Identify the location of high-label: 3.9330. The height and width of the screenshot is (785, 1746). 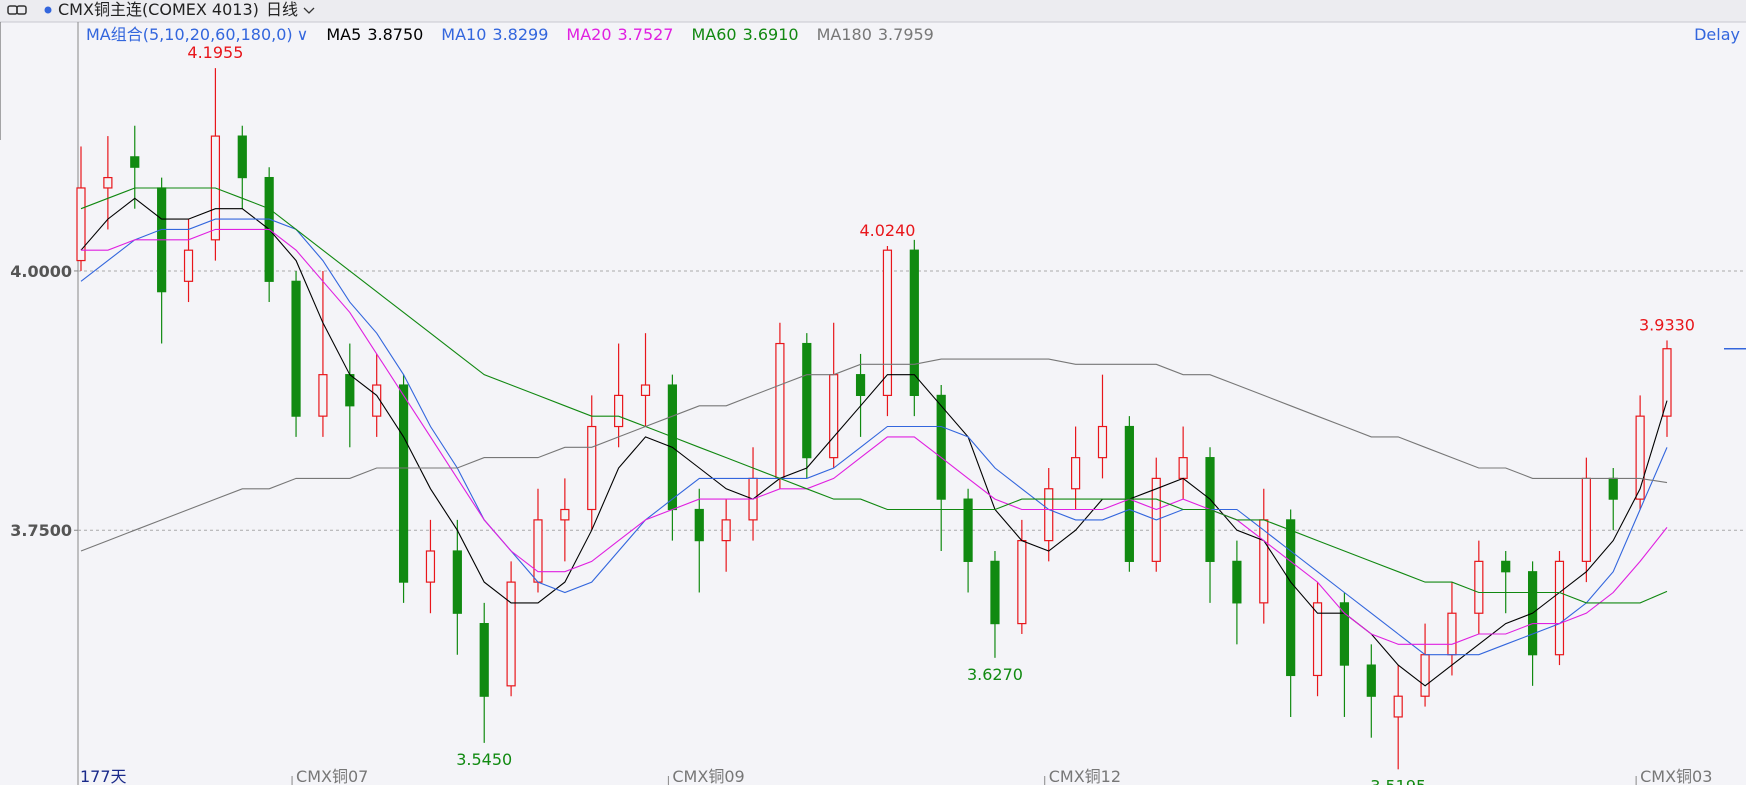
(1667, 324).